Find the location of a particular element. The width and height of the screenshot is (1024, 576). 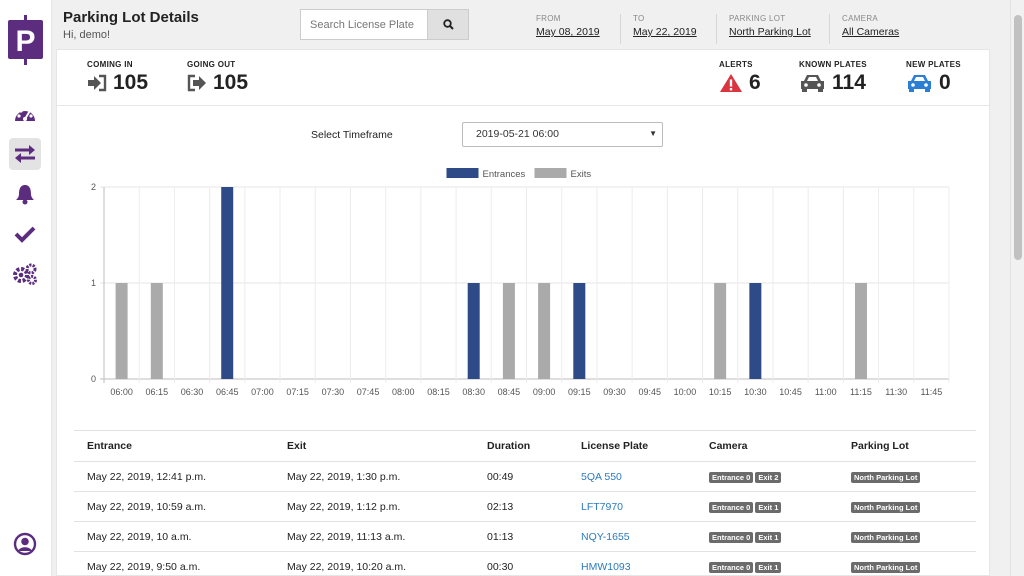

search-bar is located at coordinates (384, 24).